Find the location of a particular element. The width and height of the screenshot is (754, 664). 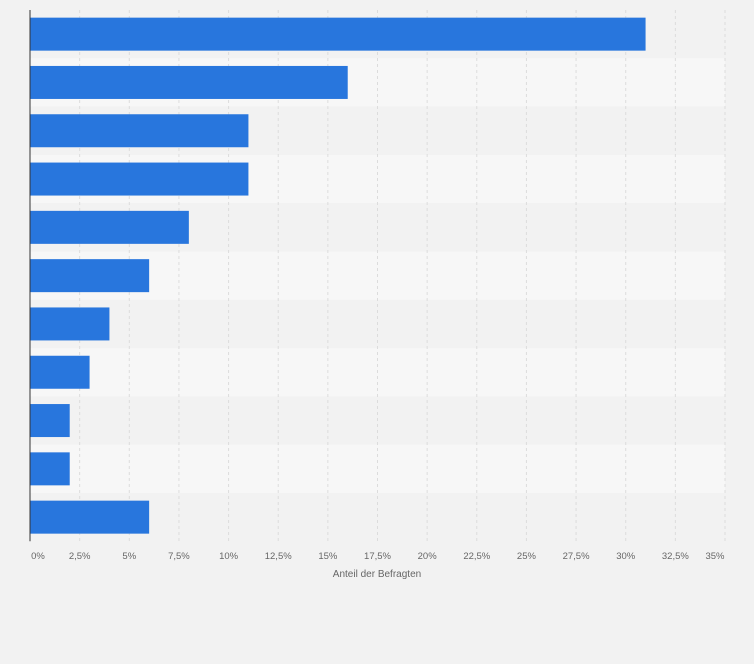

x-tick-label: 7,5% is located at coordinates (179, 556).